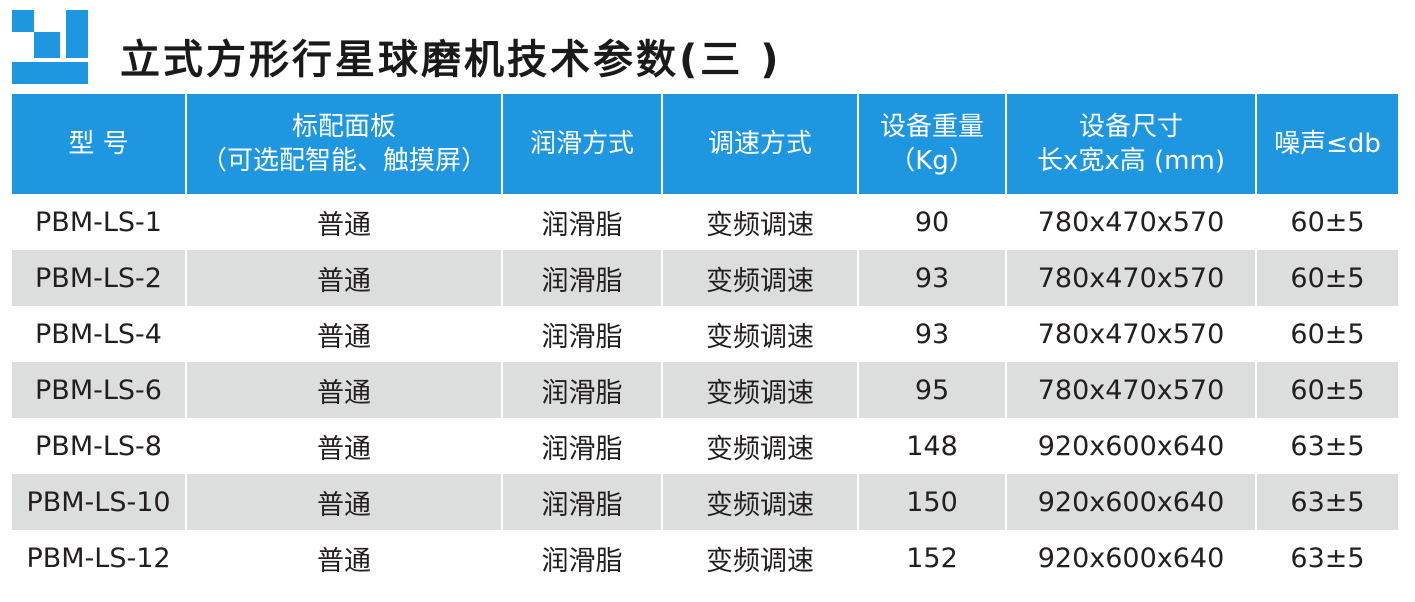 The width and height of the screenshot is (1415, 602). I want to click on column-header: 噪声≤db, so click(1326, 144).